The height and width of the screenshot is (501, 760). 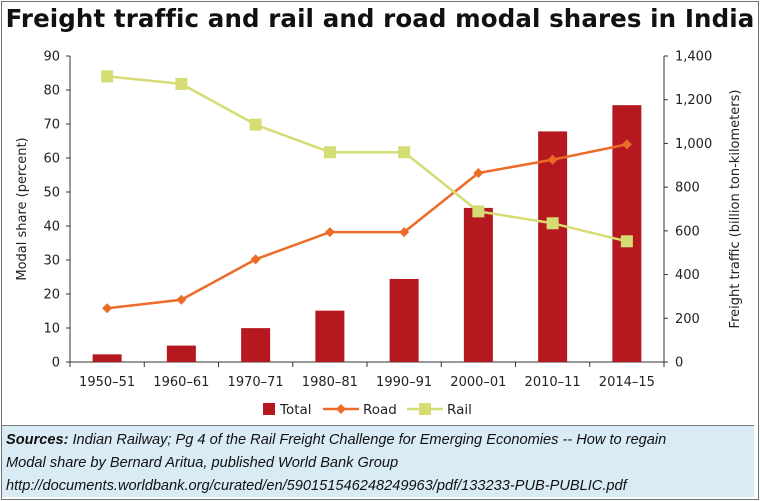 What do you see at coordinates (51, 91) in the screenshot?
I see `left-tick-label: 80` at bounding box center [51, 91].